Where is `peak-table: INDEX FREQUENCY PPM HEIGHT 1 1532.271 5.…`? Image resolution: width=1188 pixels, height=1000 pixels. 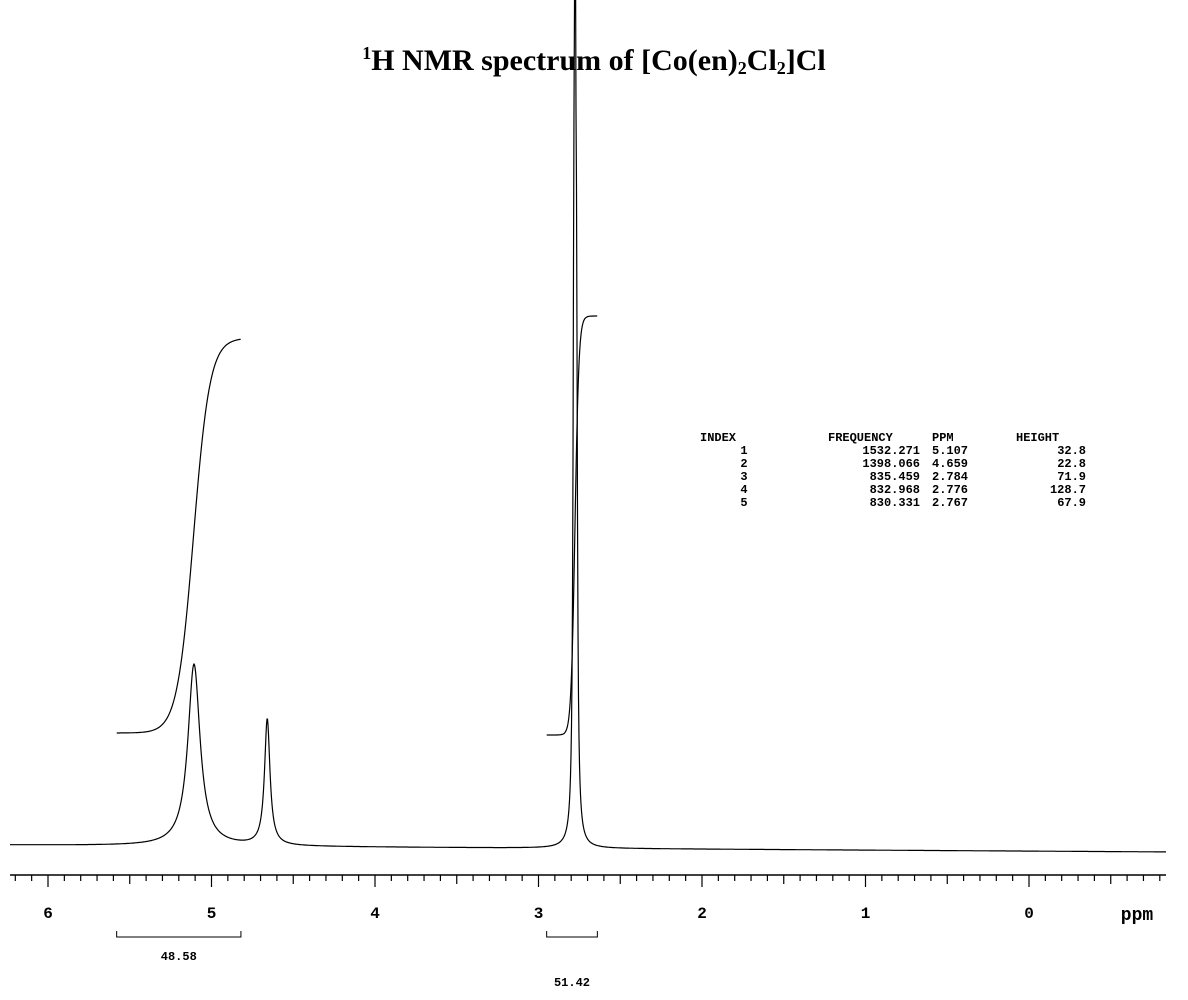 peak-table: INDEX FREQUENCY PPM HEIGHT 1 1532.271 5.… is located at coordinates (893, 471).